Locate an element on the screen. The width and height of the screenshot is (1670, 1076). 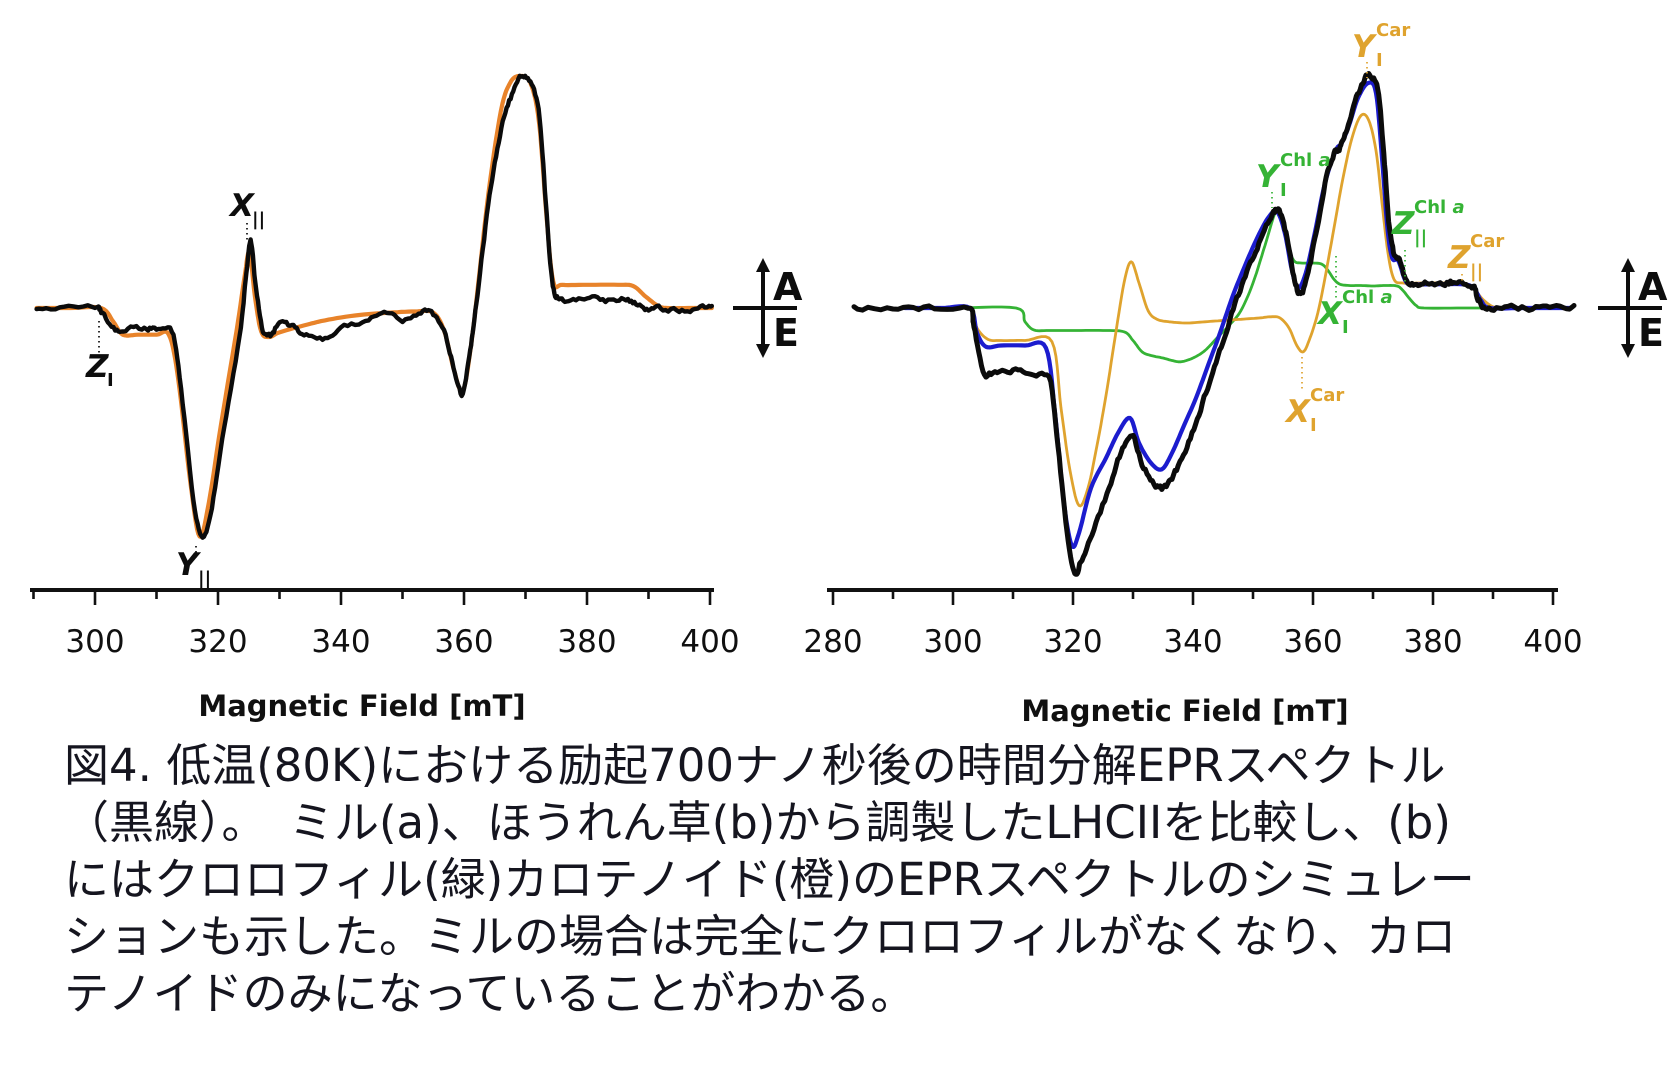
caption-line: （黒線）。 ミル(a)、ほうれん草(b)から調製したLHCIIを比較し、(b) is located at coordinates (757, 822).